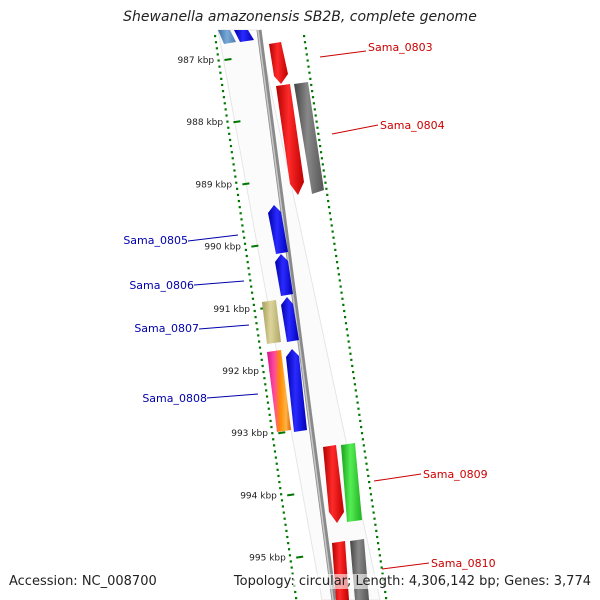  I want to click on cds-sama-0809-green, so click(351, 482).